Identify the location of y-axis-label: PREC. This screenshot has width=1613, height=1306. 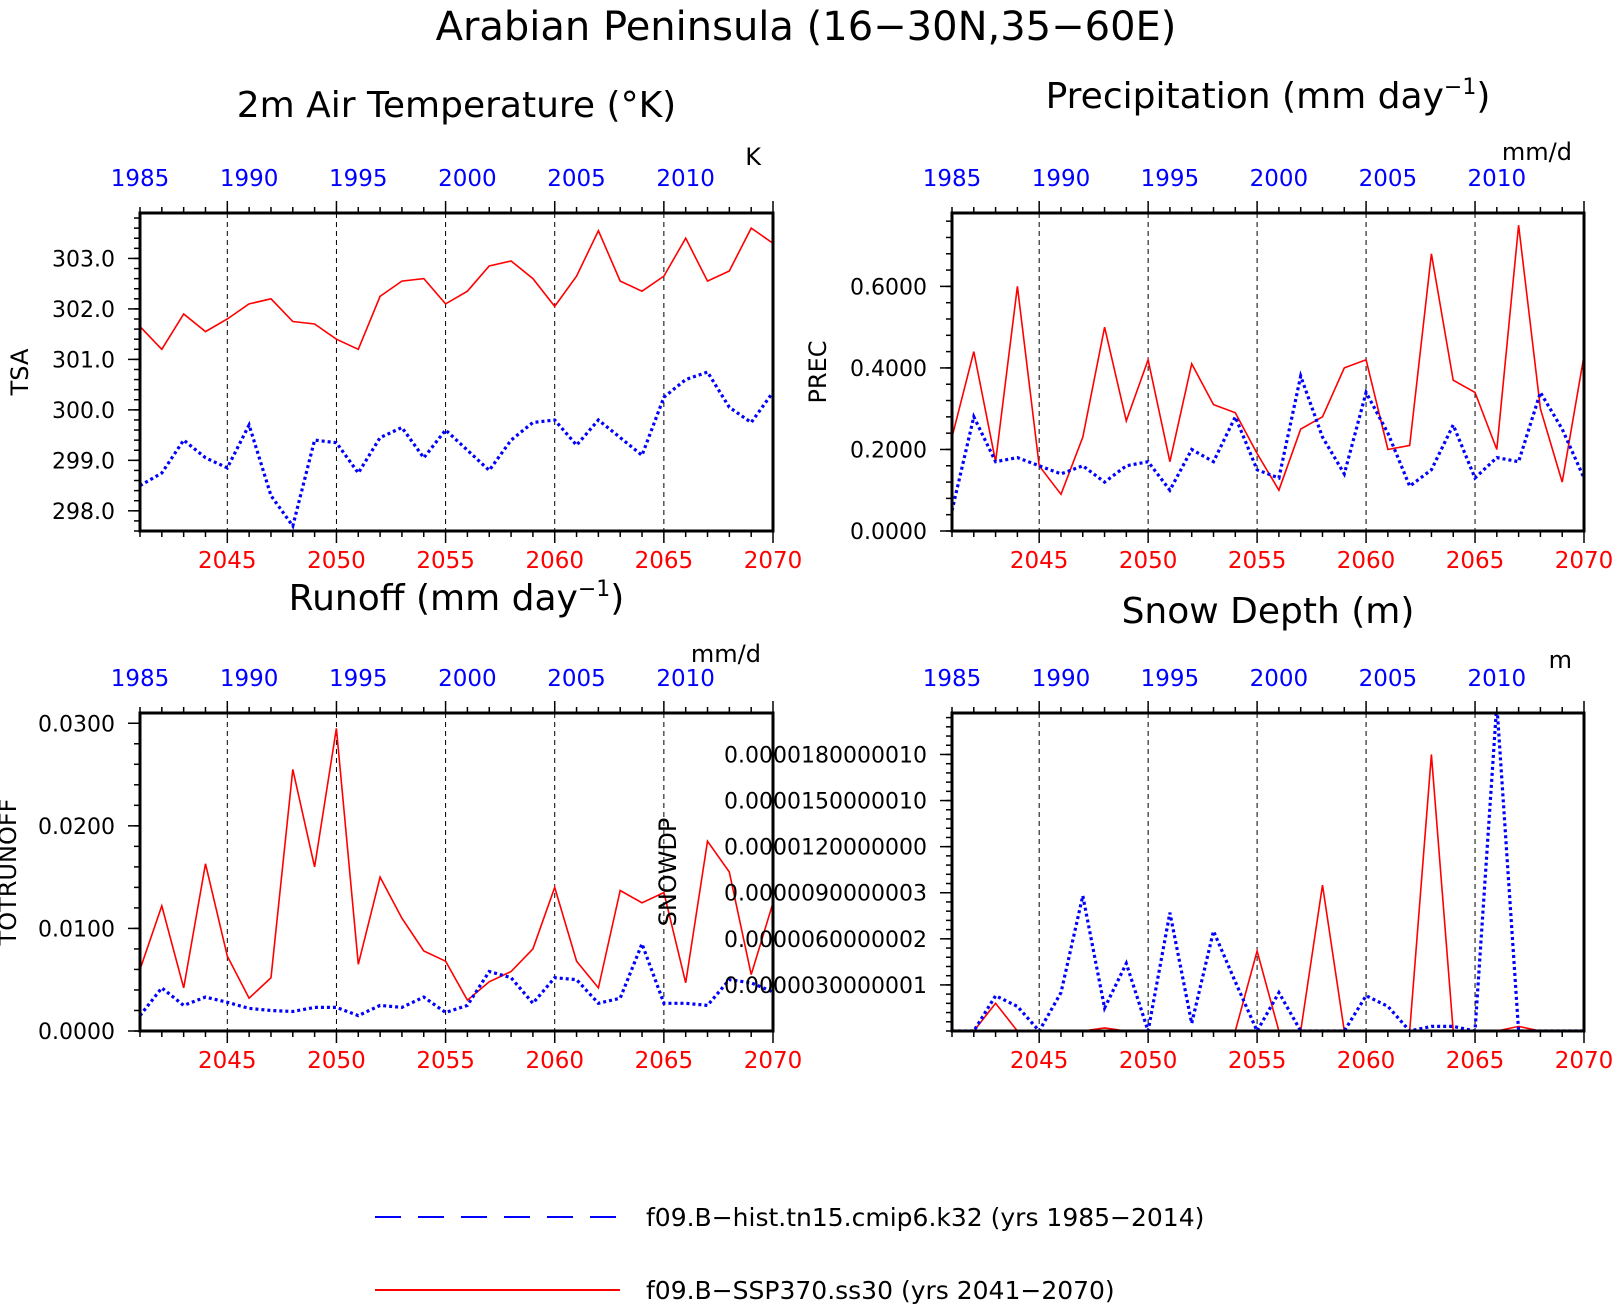
(818, 371).